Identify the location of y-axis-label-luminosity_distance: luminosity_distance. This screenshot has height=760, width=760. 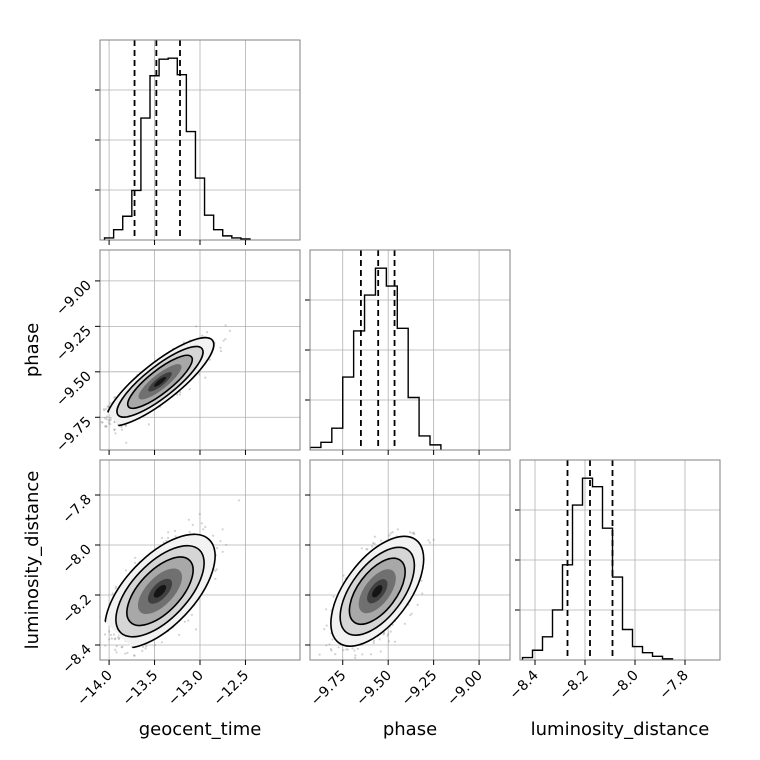
(32, 560).